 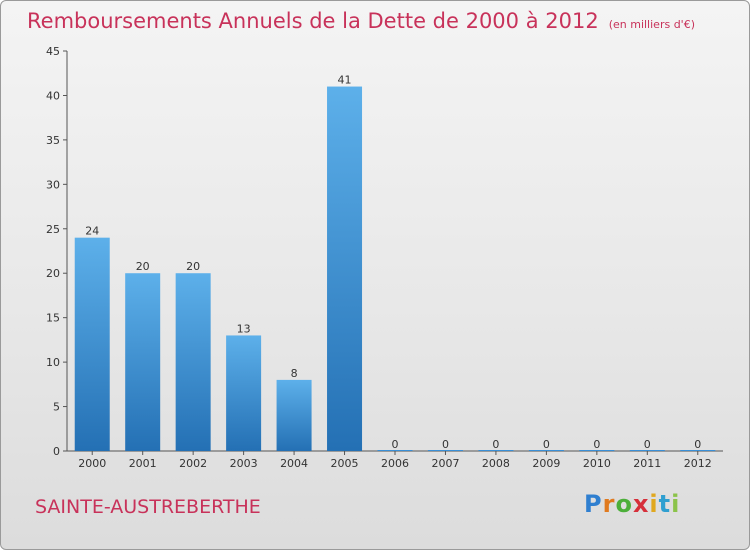 What do you see at coordinates (641, 504) in the screenshot?
I see `logo-letter: x` at bounding box center [641, 504].